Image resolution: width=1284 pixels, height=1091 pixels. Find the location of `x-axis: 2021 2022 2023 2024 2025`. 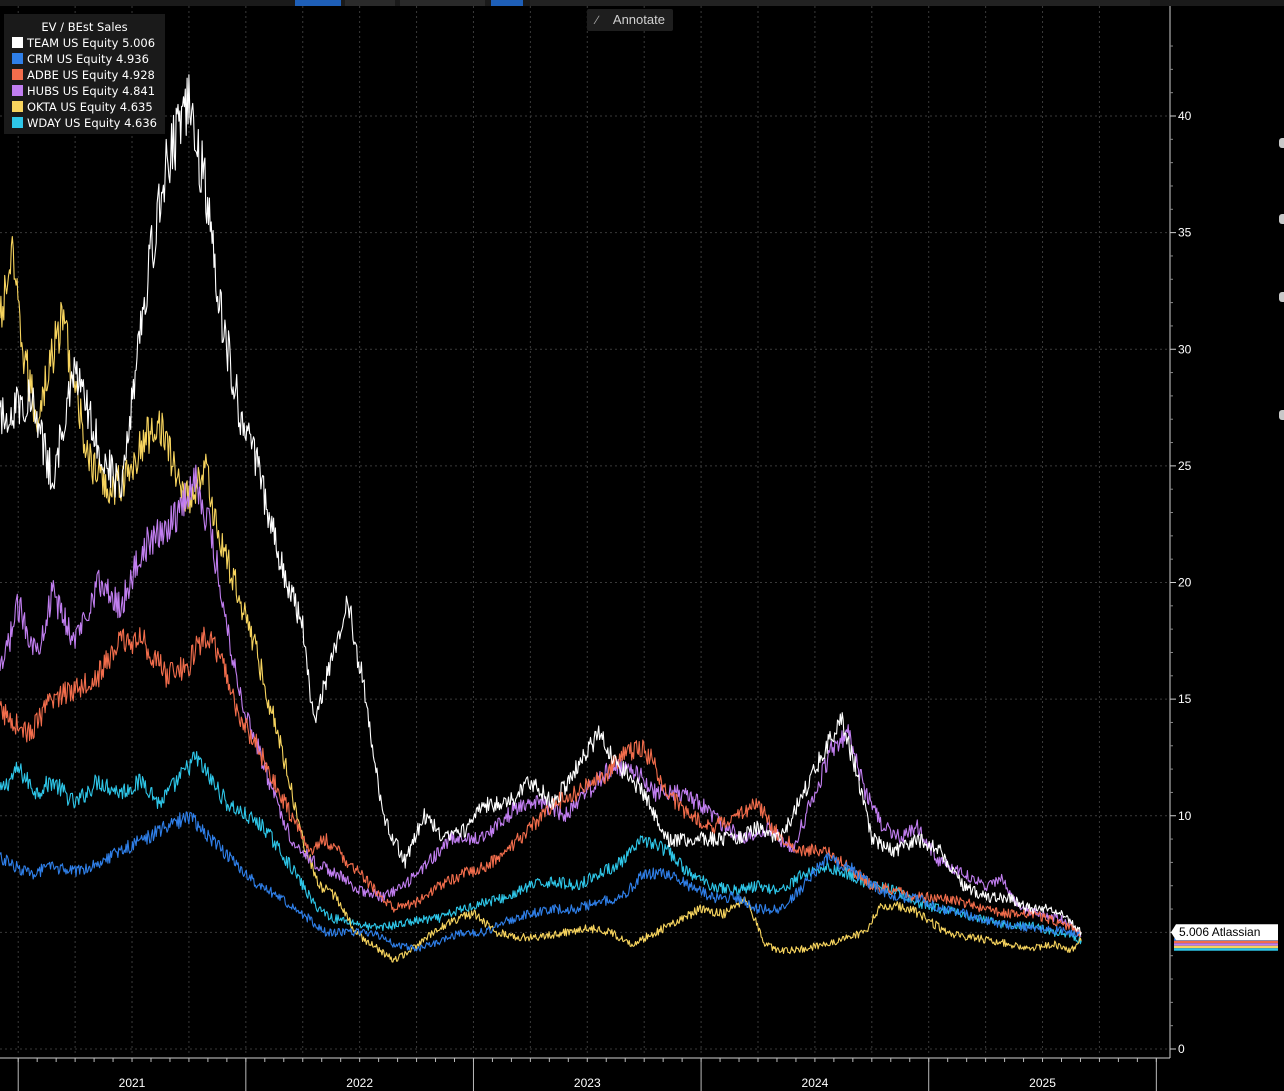

x-axis: 2021 2022 2023 2024 2025 is located at coordinates (585, 1074).